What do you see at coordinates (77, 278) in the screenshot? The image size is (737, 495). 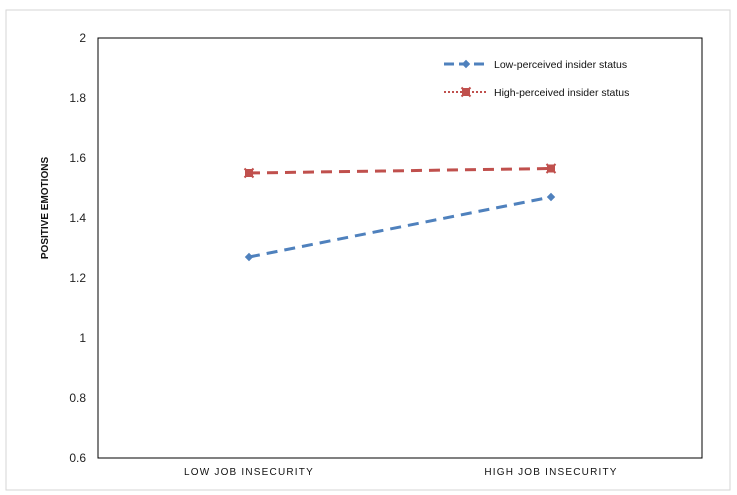 I see `y-tick-label: 1.2` at bounding box center [77, 278].